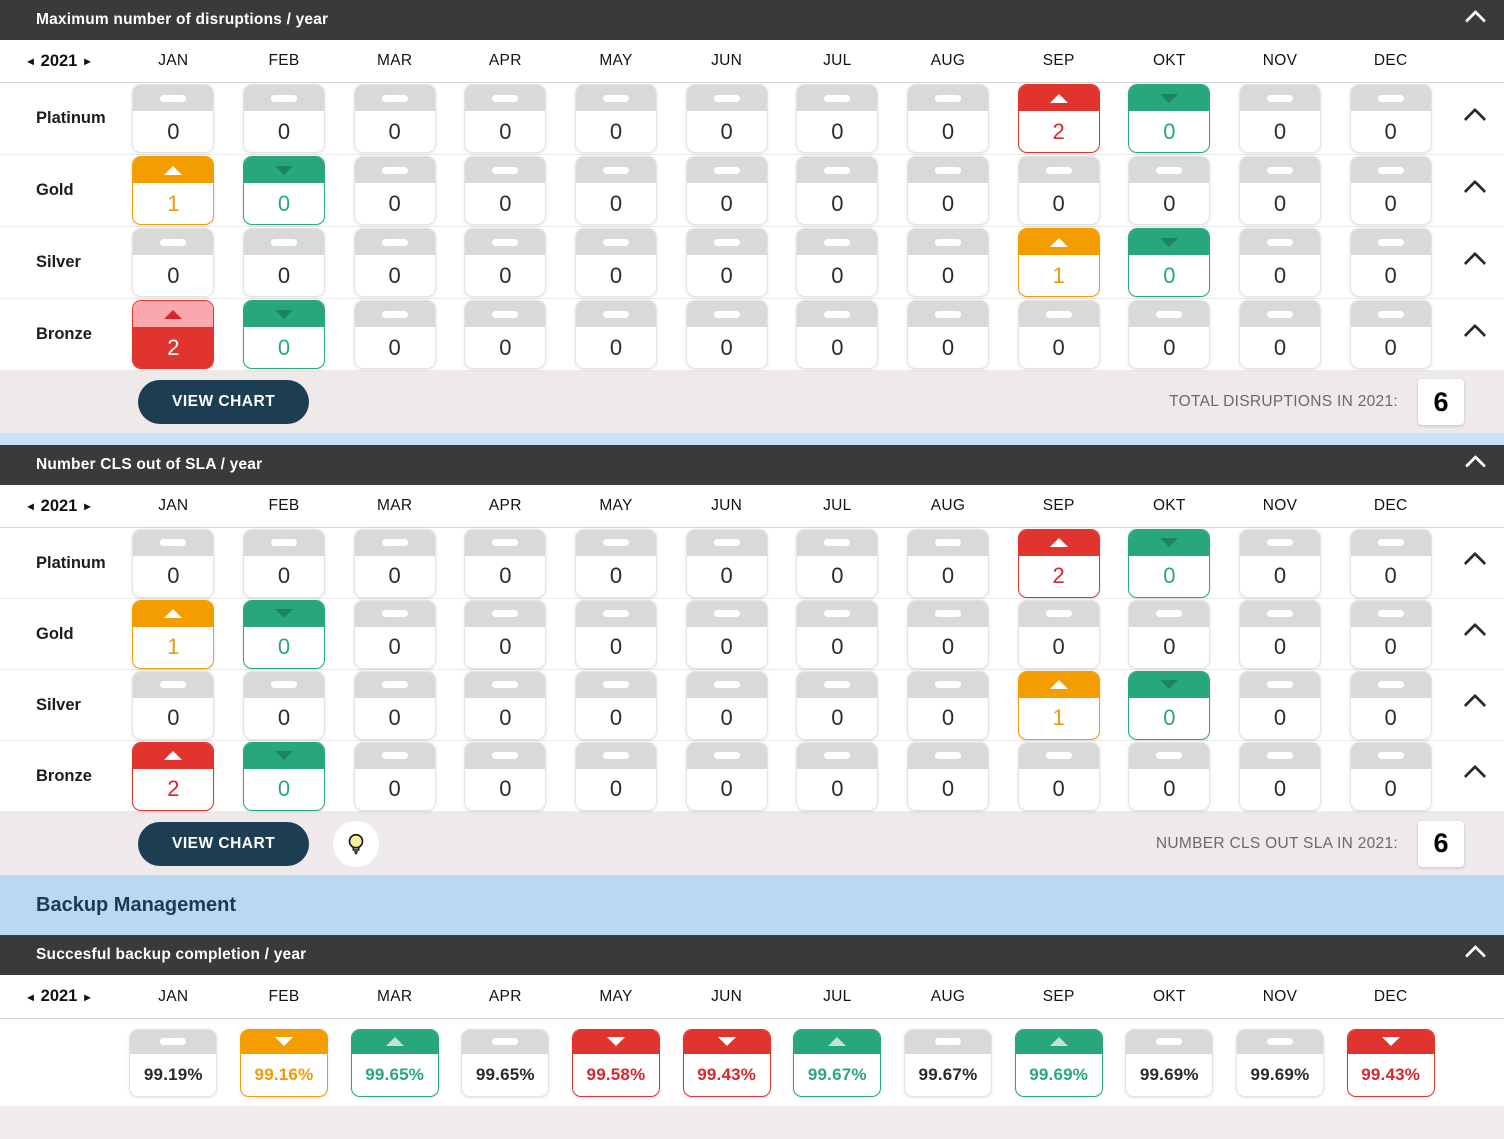 This screenshot has height=1139, width=1504. What do you see at coordinates (356, 843) in the screenshot?
I see `lightbulb-icon` at bounding box center [356, 843].